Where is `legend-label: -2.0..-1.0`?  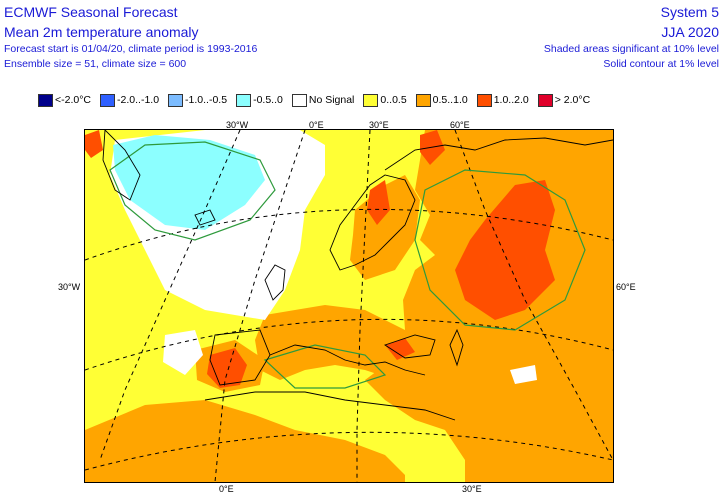
legend-label: -2.0..-1.0 is located at coordinates (138, 100).